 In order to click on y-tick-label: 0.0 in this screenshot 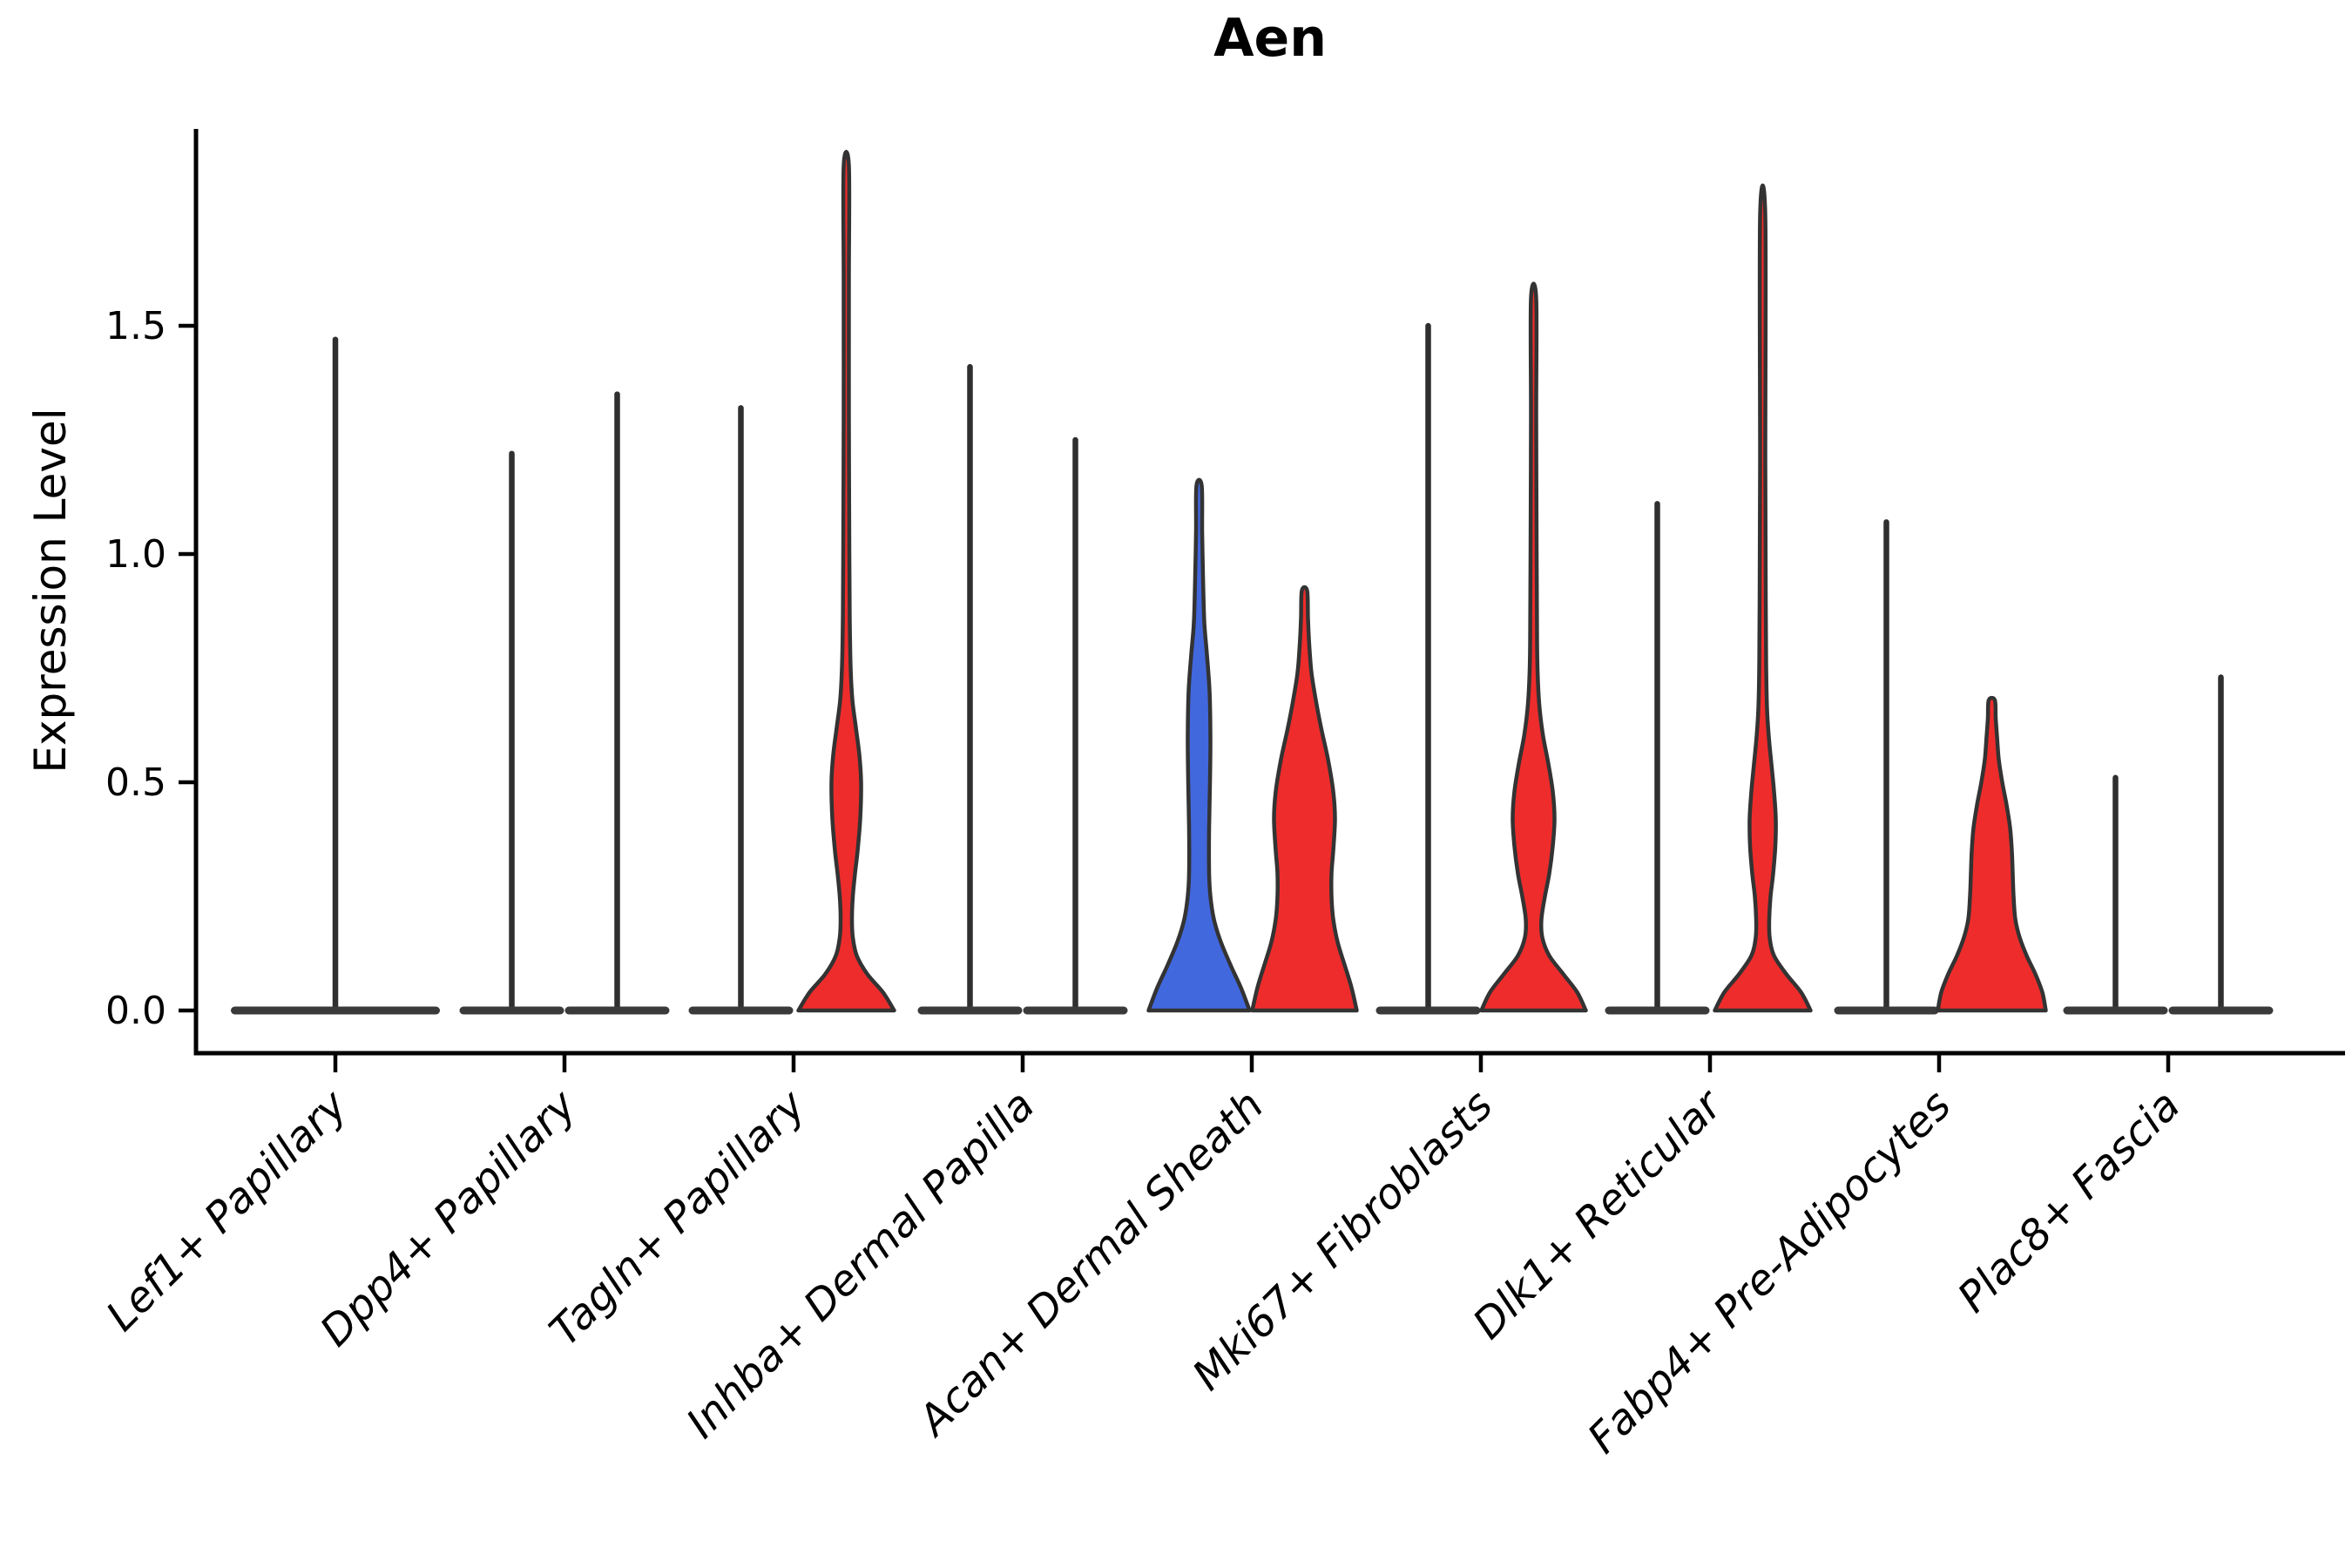, I will do `click(135, 1011)`.